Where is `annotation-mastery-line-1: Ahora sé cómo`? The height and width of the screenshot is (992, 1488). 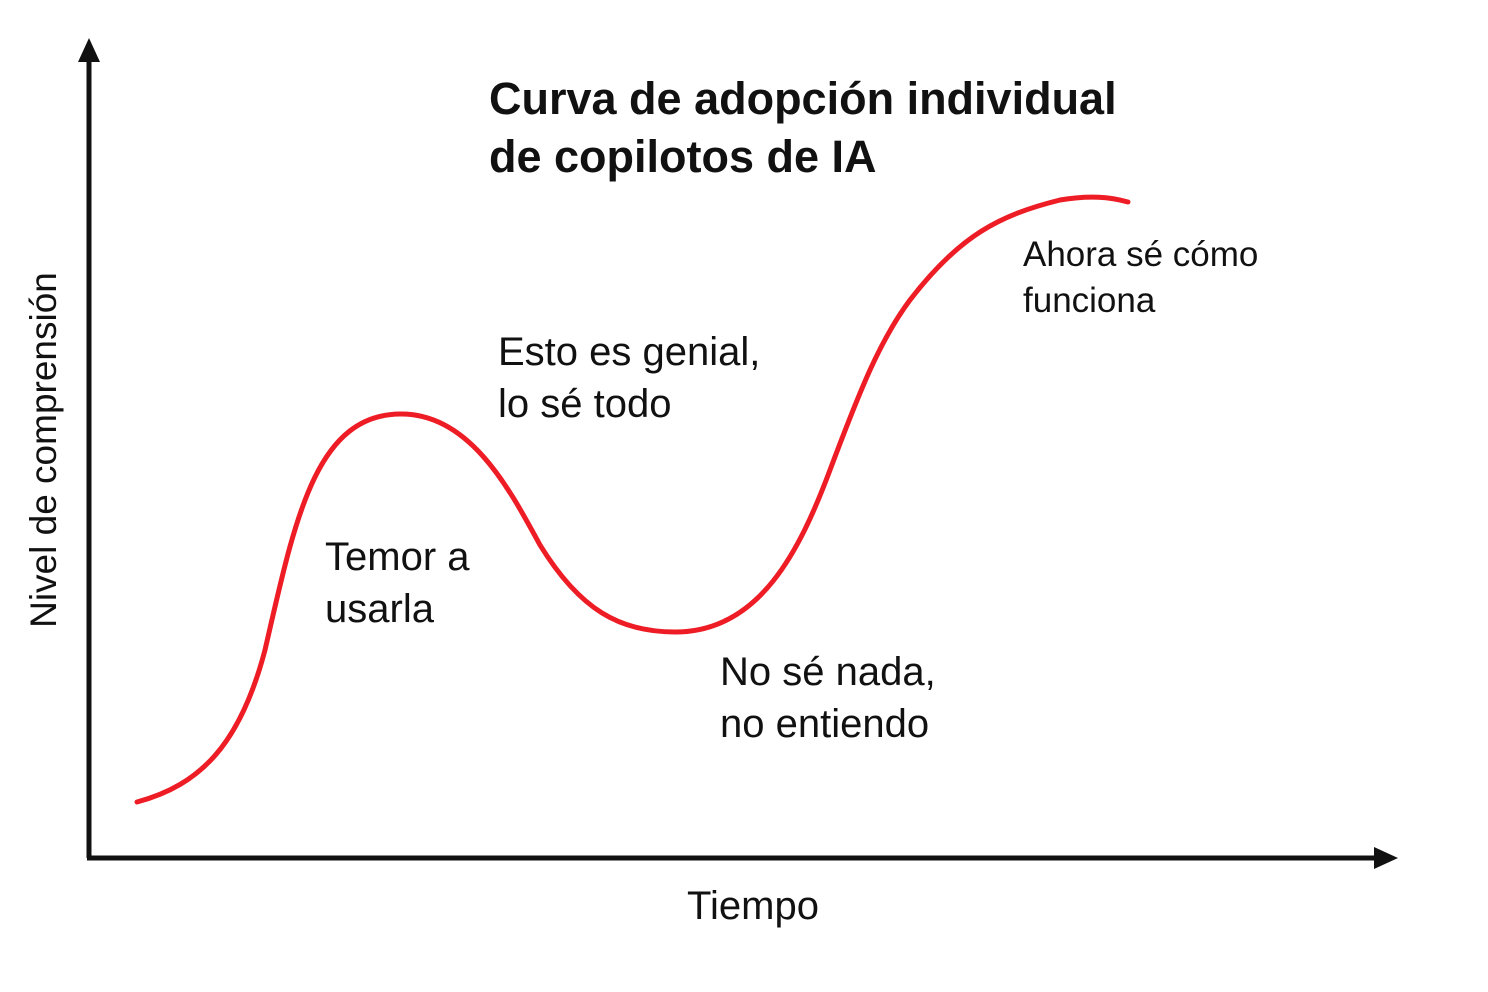
annotation-mastery-line-1: Ahora sé cómo is located at coordinates (1141, 254).